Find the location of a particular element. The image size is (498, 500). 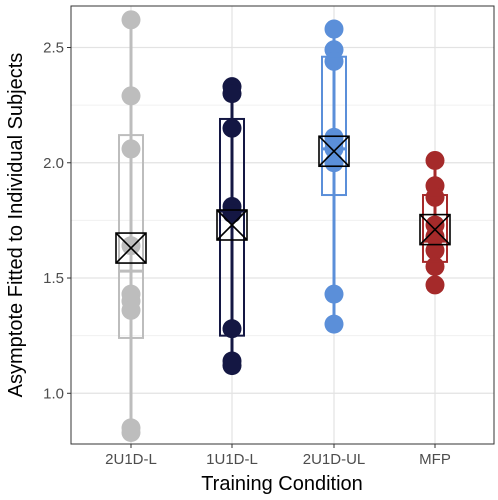

y-tick-label: 2.5 is located at coordinates (53, 47).